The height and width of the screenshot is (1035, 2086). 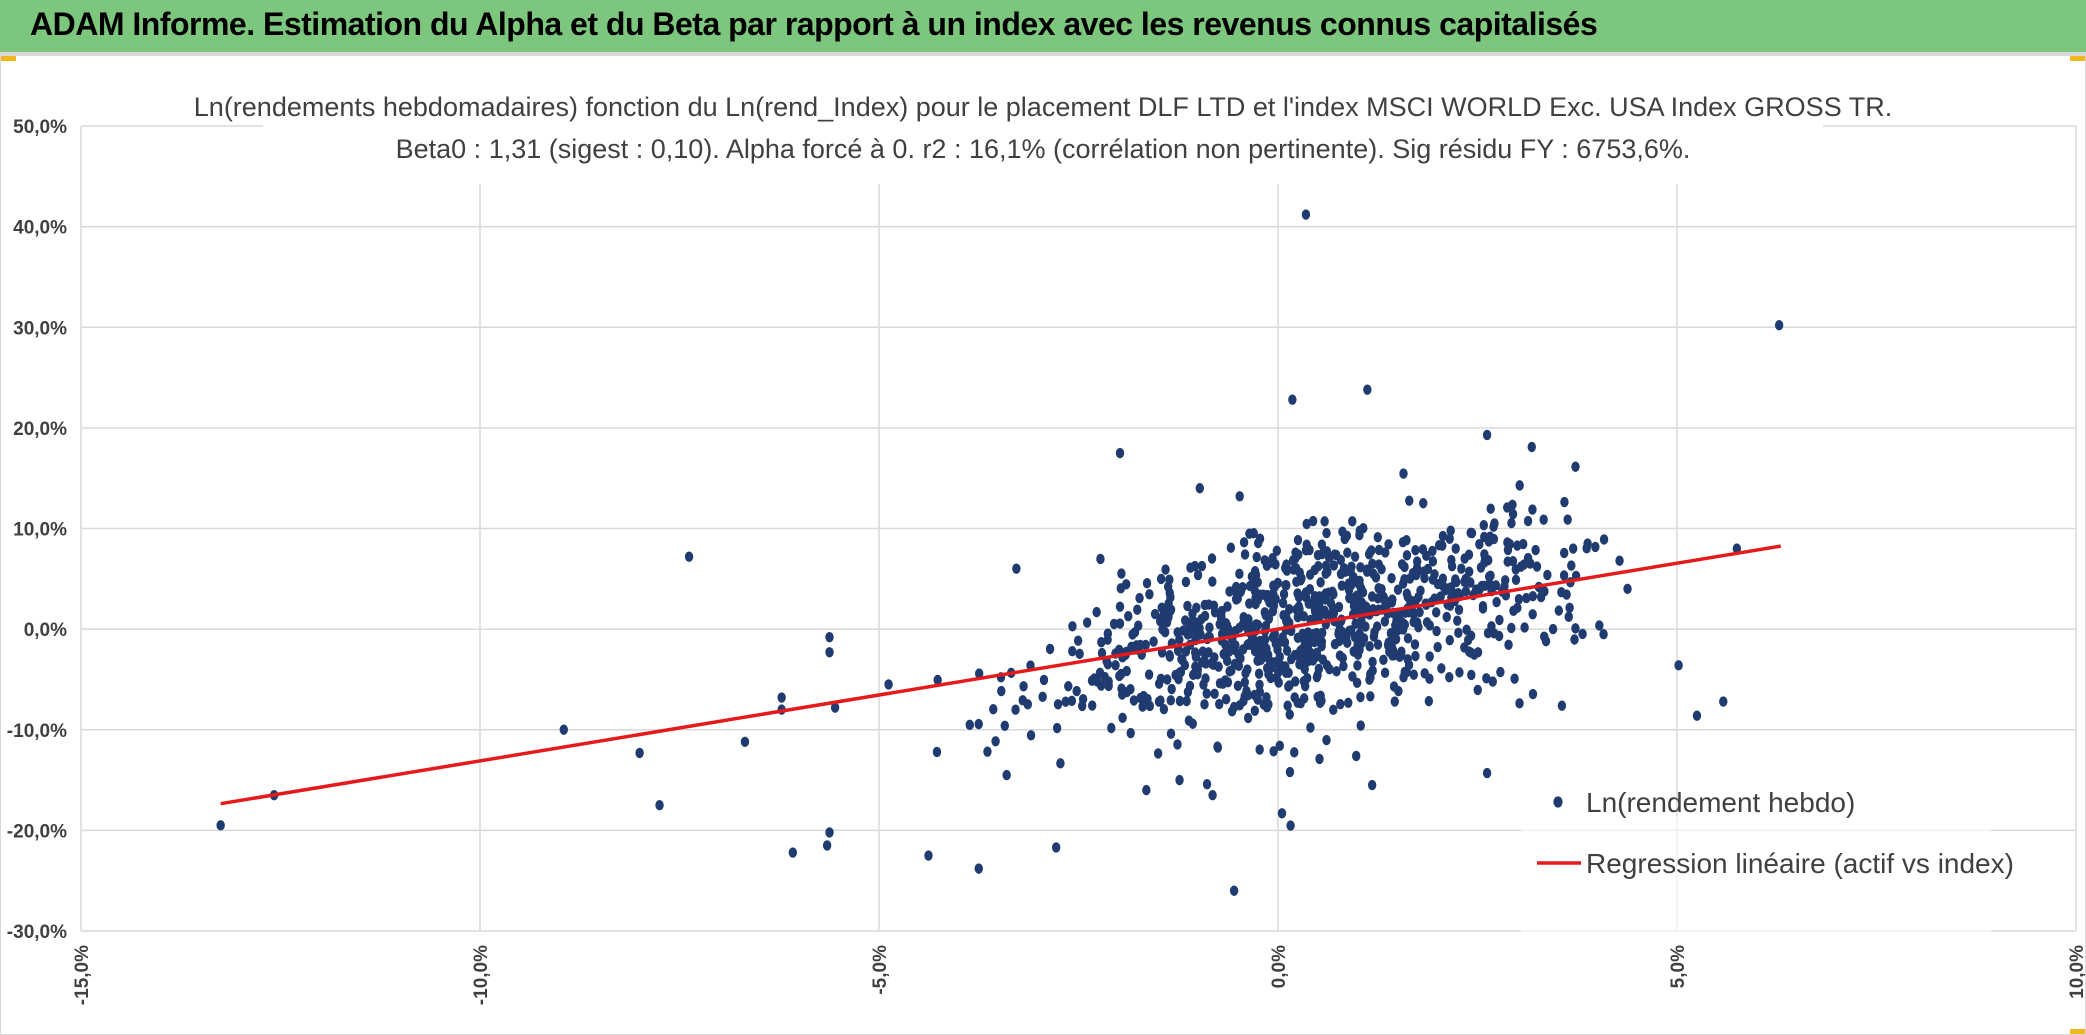 I want to click on y-tick-label: -10,0%, so click(x=37, y=731).